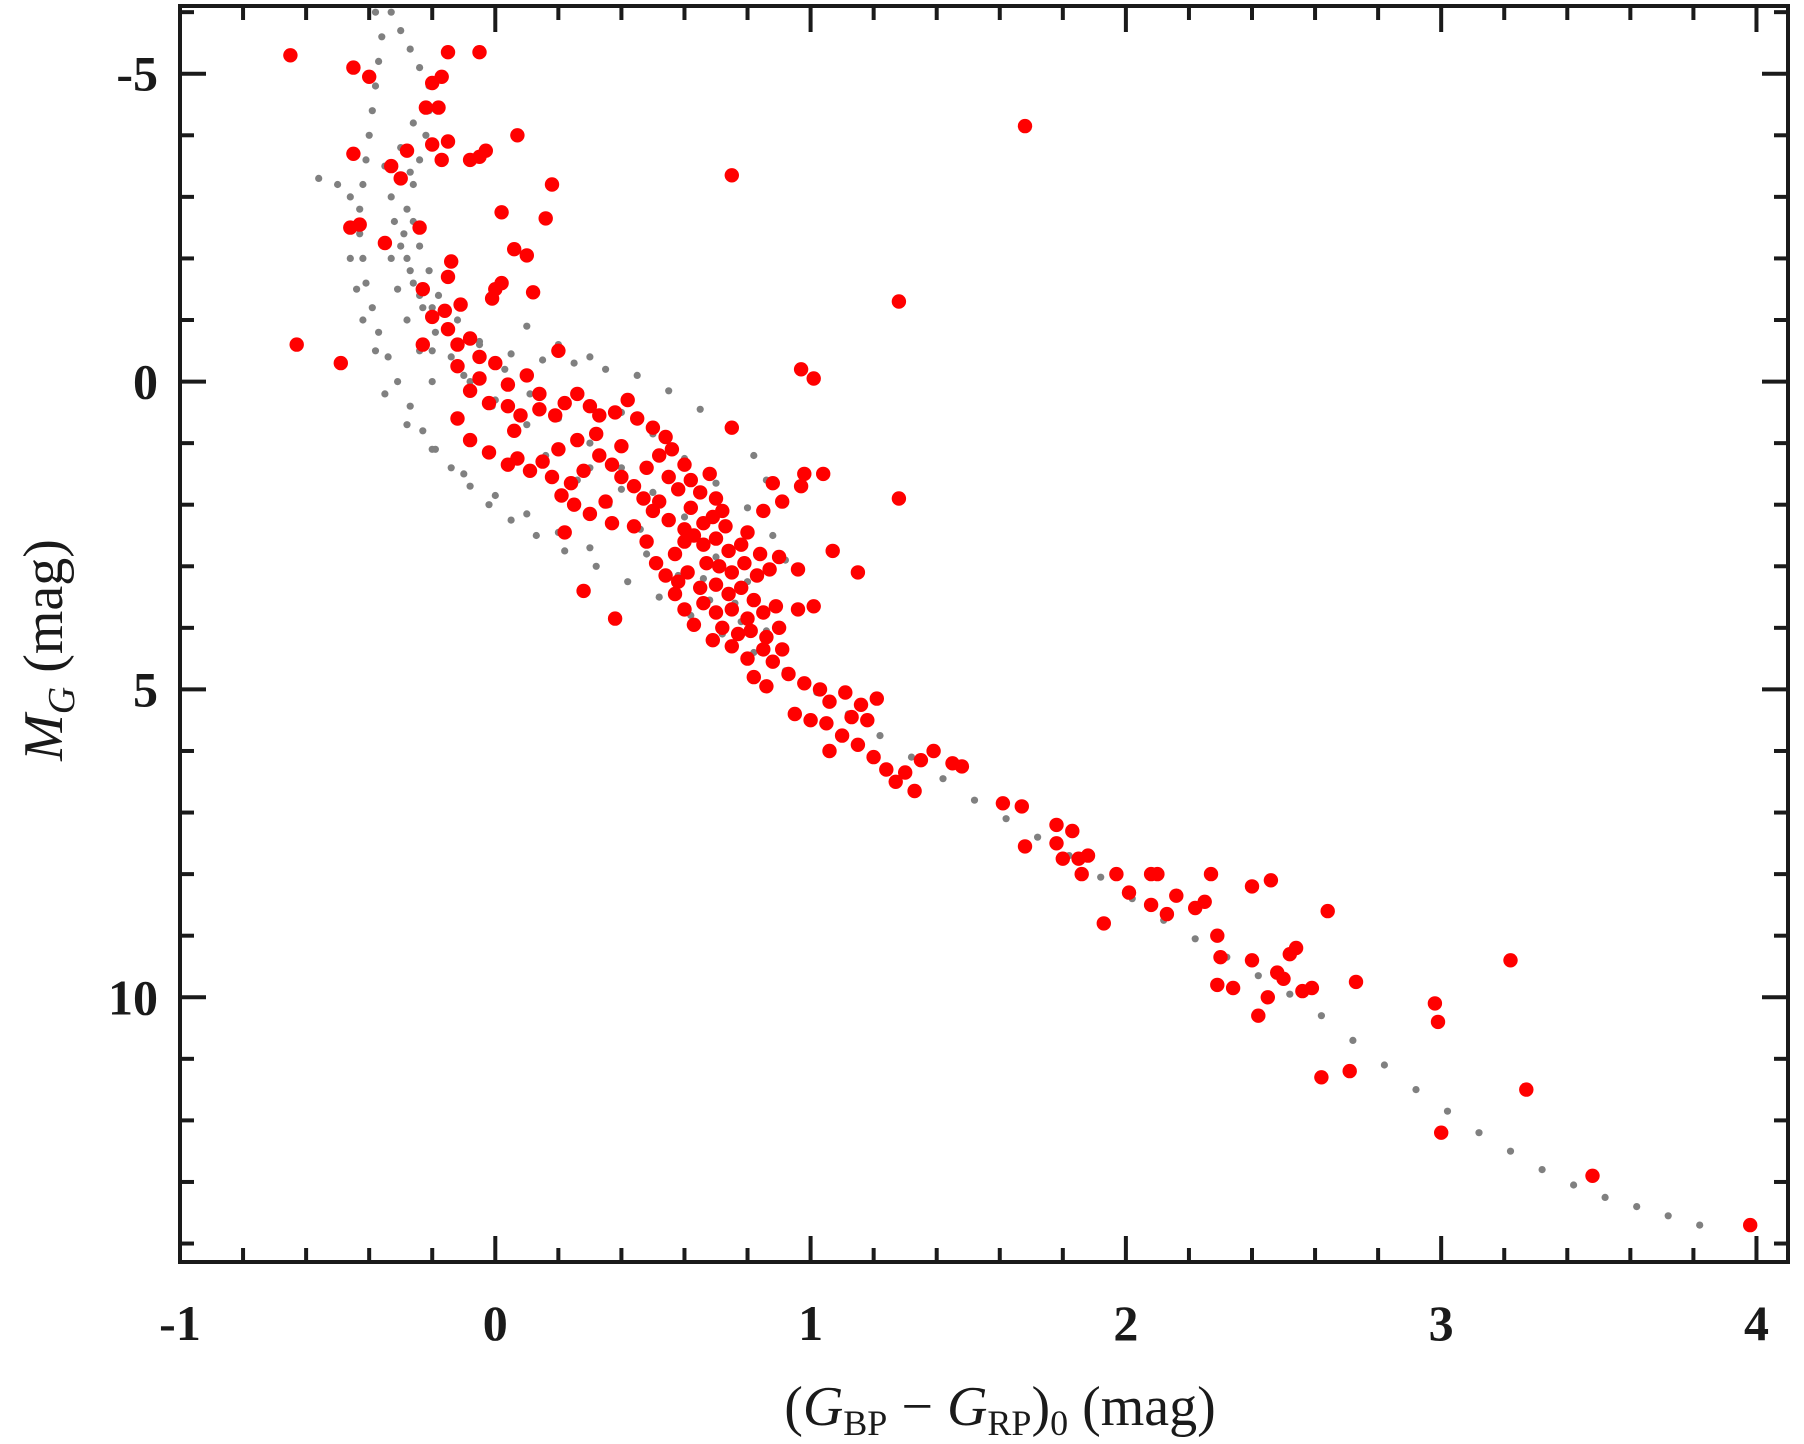  I want to click on x-tick-label: -1, so click(180, 1323).